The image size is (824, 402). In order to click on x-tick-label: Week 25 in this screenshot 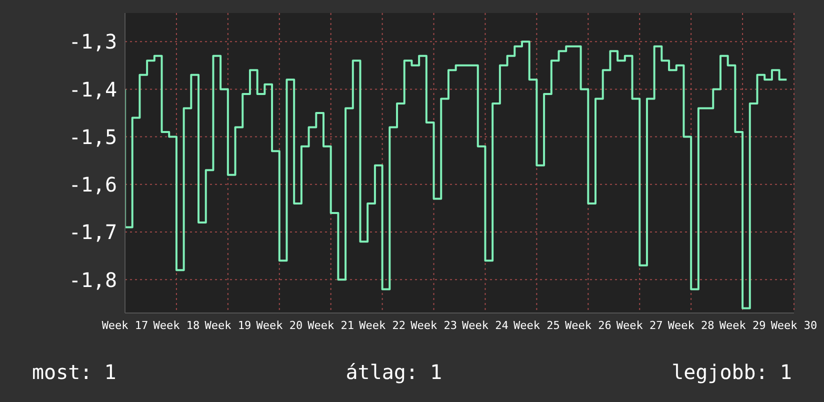, I will do `click(537, 325)`.